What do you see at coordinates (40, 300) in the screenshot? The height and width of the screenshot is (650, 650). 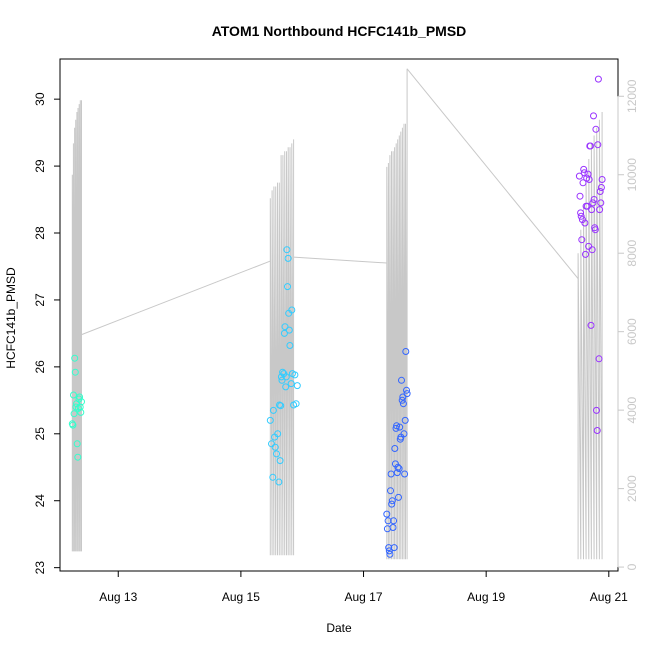 I see `y-tick-label: 27` at bounding box center [40, 300].